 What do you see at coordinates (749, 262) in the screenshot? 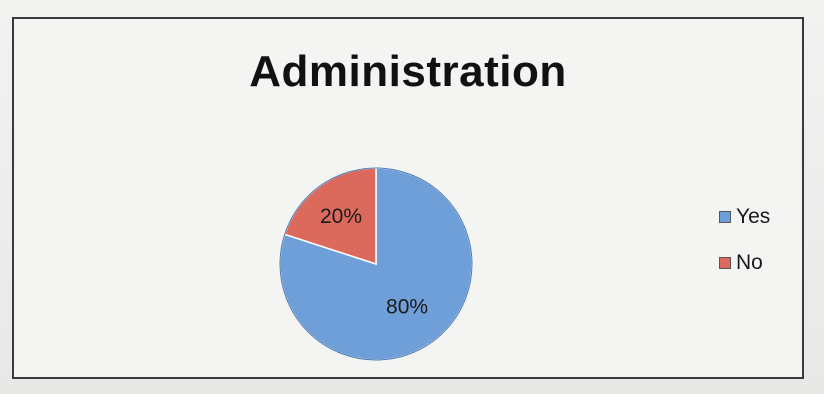
I see `legend-label-no: No` at bounding box center [749, 262].